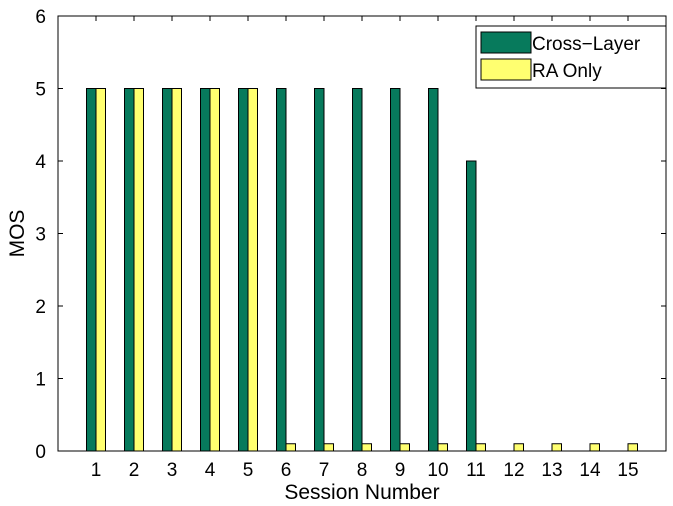  Describe the element at coordinates (571, 57) in the screenshot. I see `legend: Cross−Layer RA Only` at that location.